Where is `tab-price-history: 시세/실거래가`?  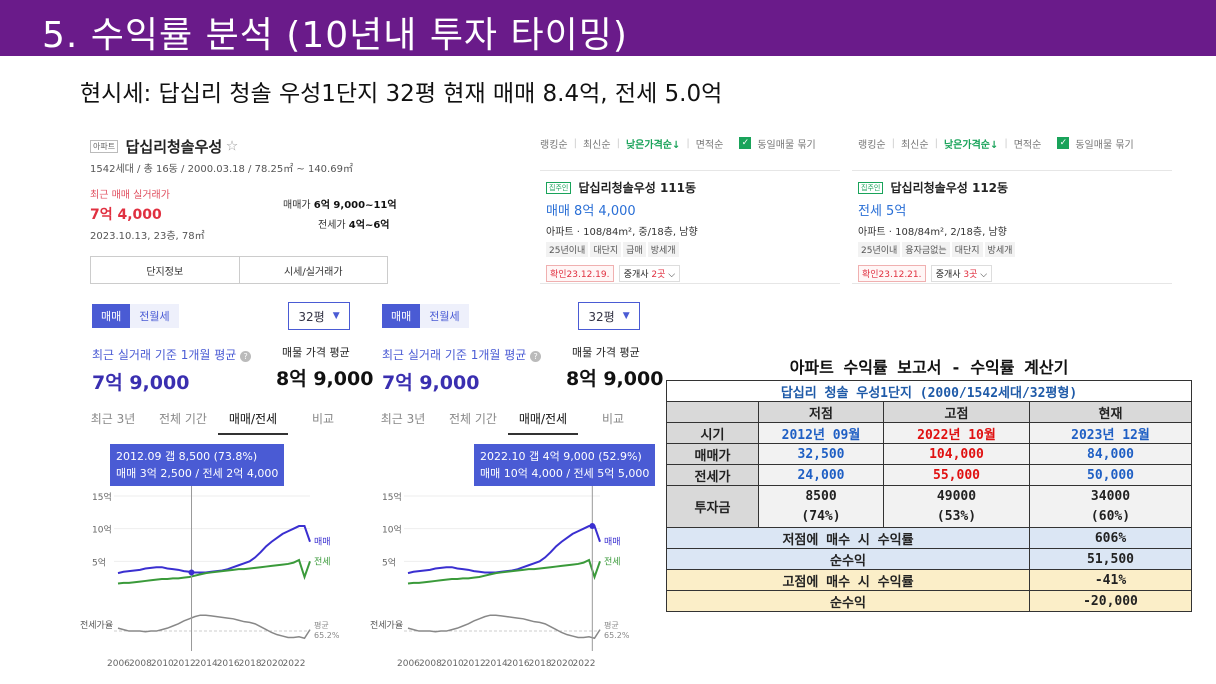
tab-price-history: 시세/실거래가 is located at coordinates (313, 270).